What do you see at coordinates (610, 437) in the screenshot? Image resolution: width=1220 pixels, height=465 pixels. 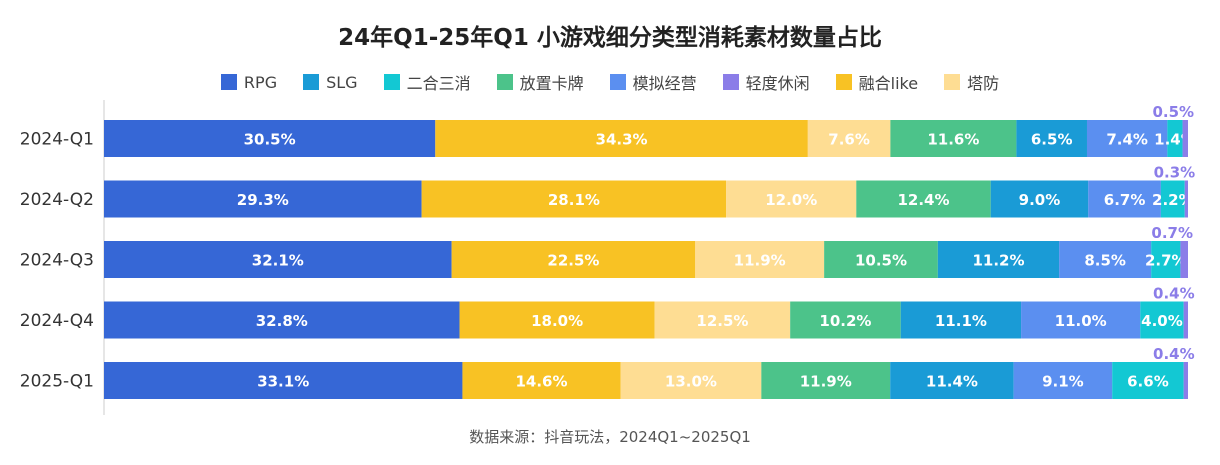 I see `data-source-note: 数据来源：抖音玩法，2024Q1~2025Q1` at bounding box center [610, 437].